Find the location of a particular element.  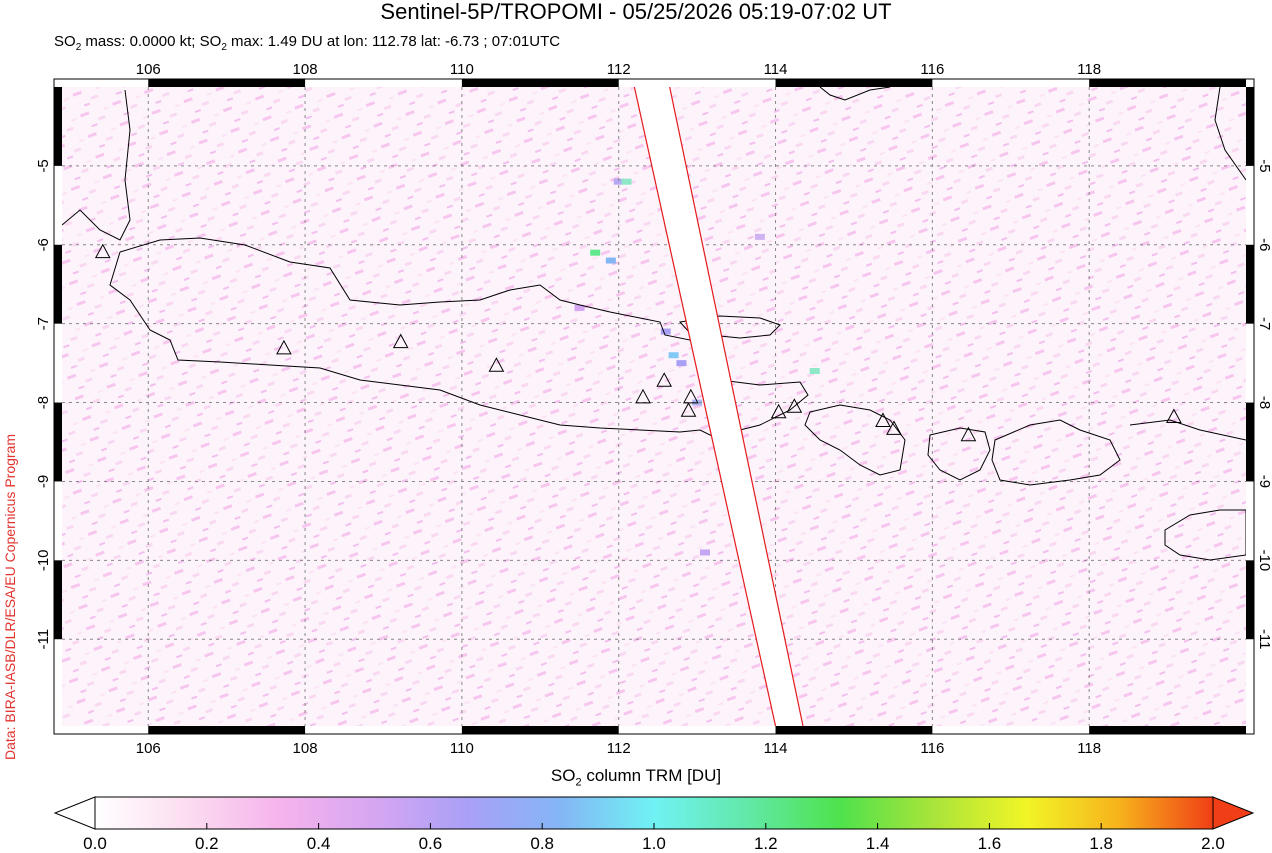

lon-tick-label-bottom: 106 is located at coordinates (148, 748).